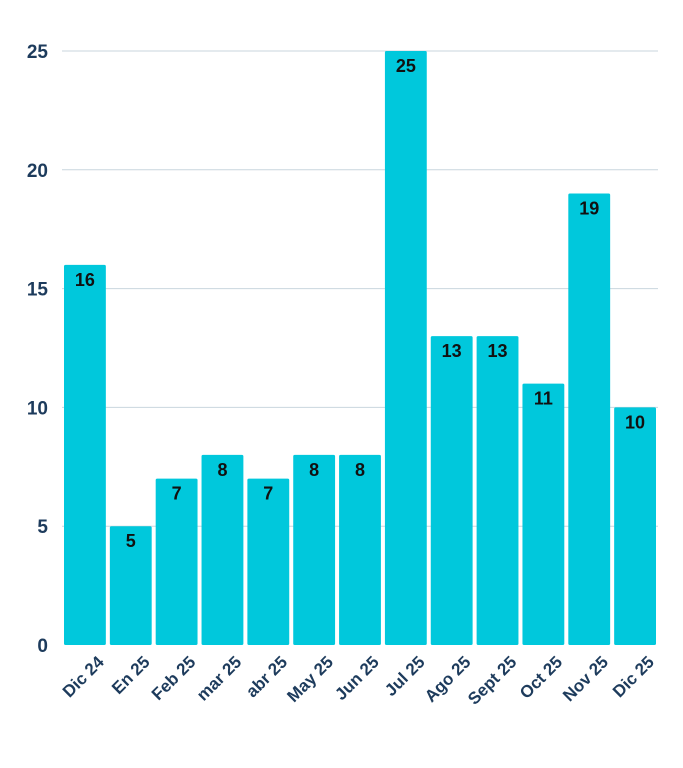  I want to click on bar-value-label: 5, so click(131, 541).